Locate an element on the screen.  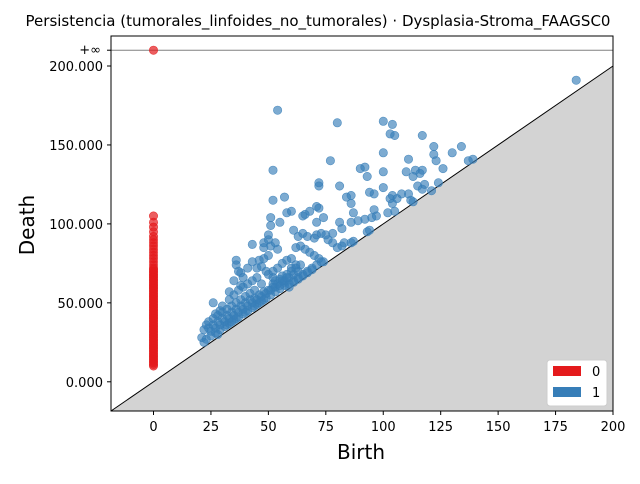
x-axis-label: Birth is located at coordinates (361, 452).